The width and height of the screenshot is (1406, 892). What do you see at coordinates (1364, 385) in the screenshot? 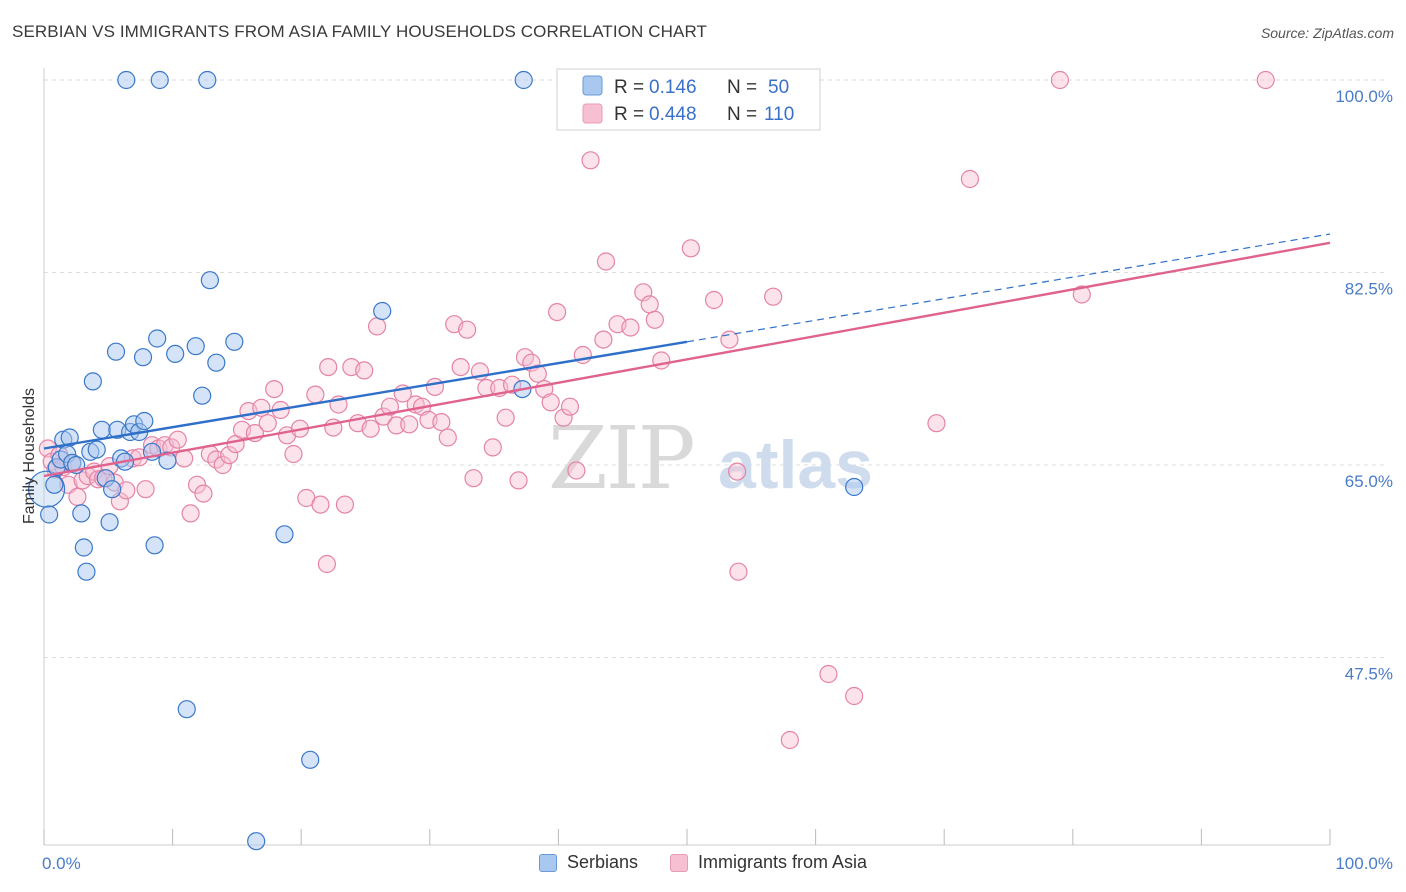
I see `y-tick-labels: 47.5% 65.0% 82.5% 100.0%` at bounding box center [1364, 385].